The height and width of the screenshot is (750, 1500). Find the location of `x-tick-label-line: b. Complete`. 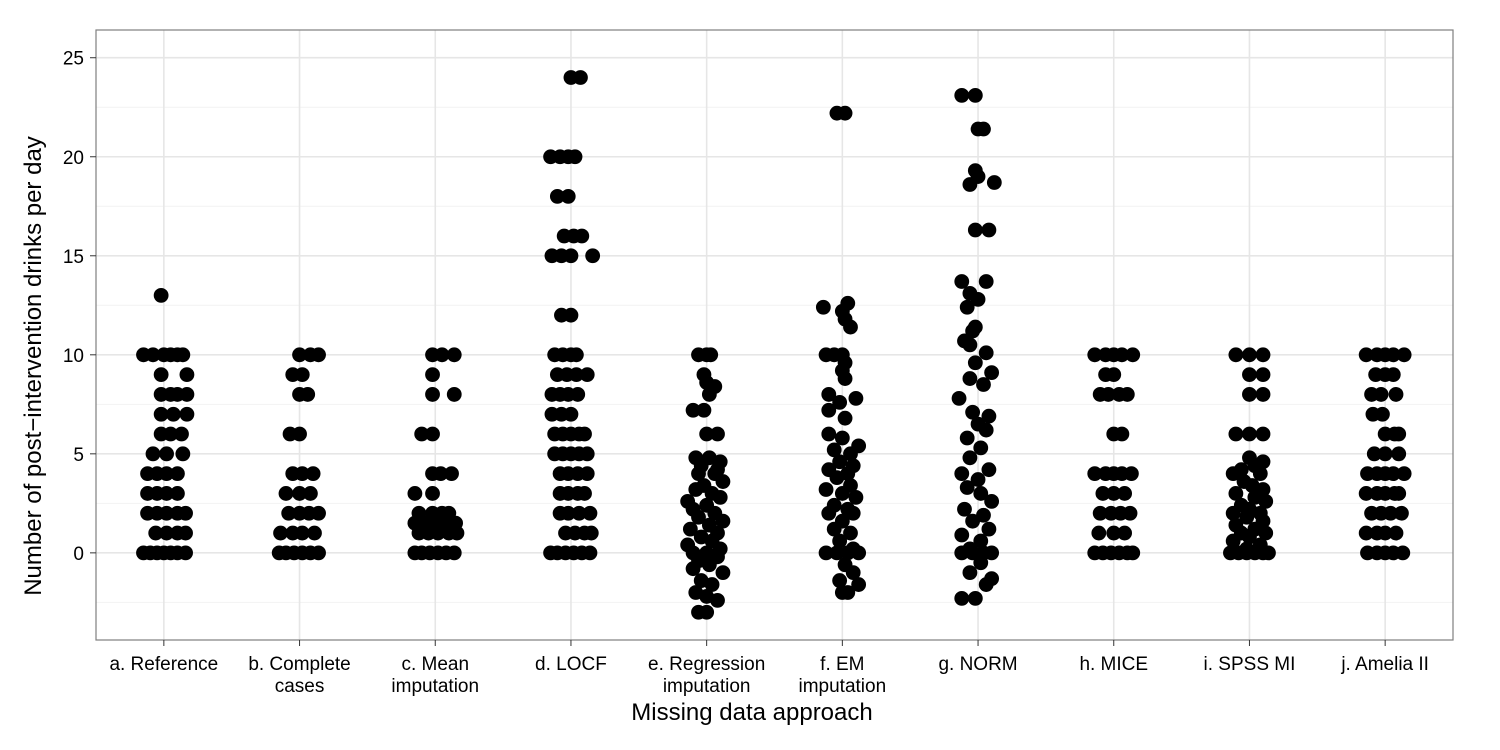

x-tick-label-line: b. Complete is located at coordinates (299, 664).